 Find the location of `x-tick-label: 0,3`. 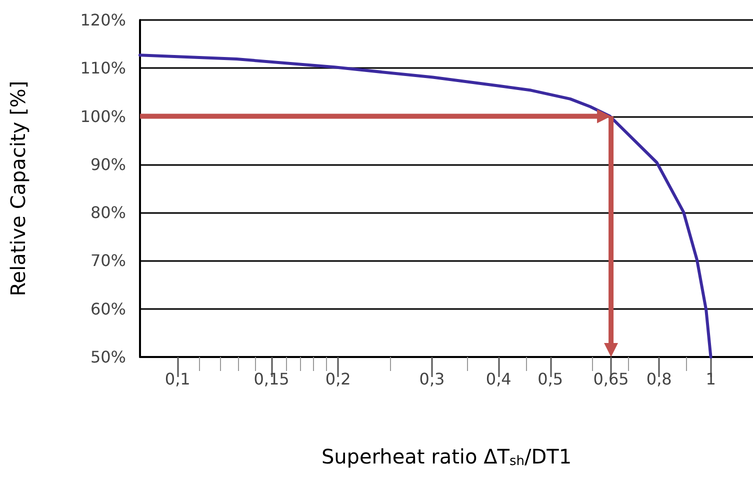

x-tick-label: 0,3 is located at coordinates (432, 379).